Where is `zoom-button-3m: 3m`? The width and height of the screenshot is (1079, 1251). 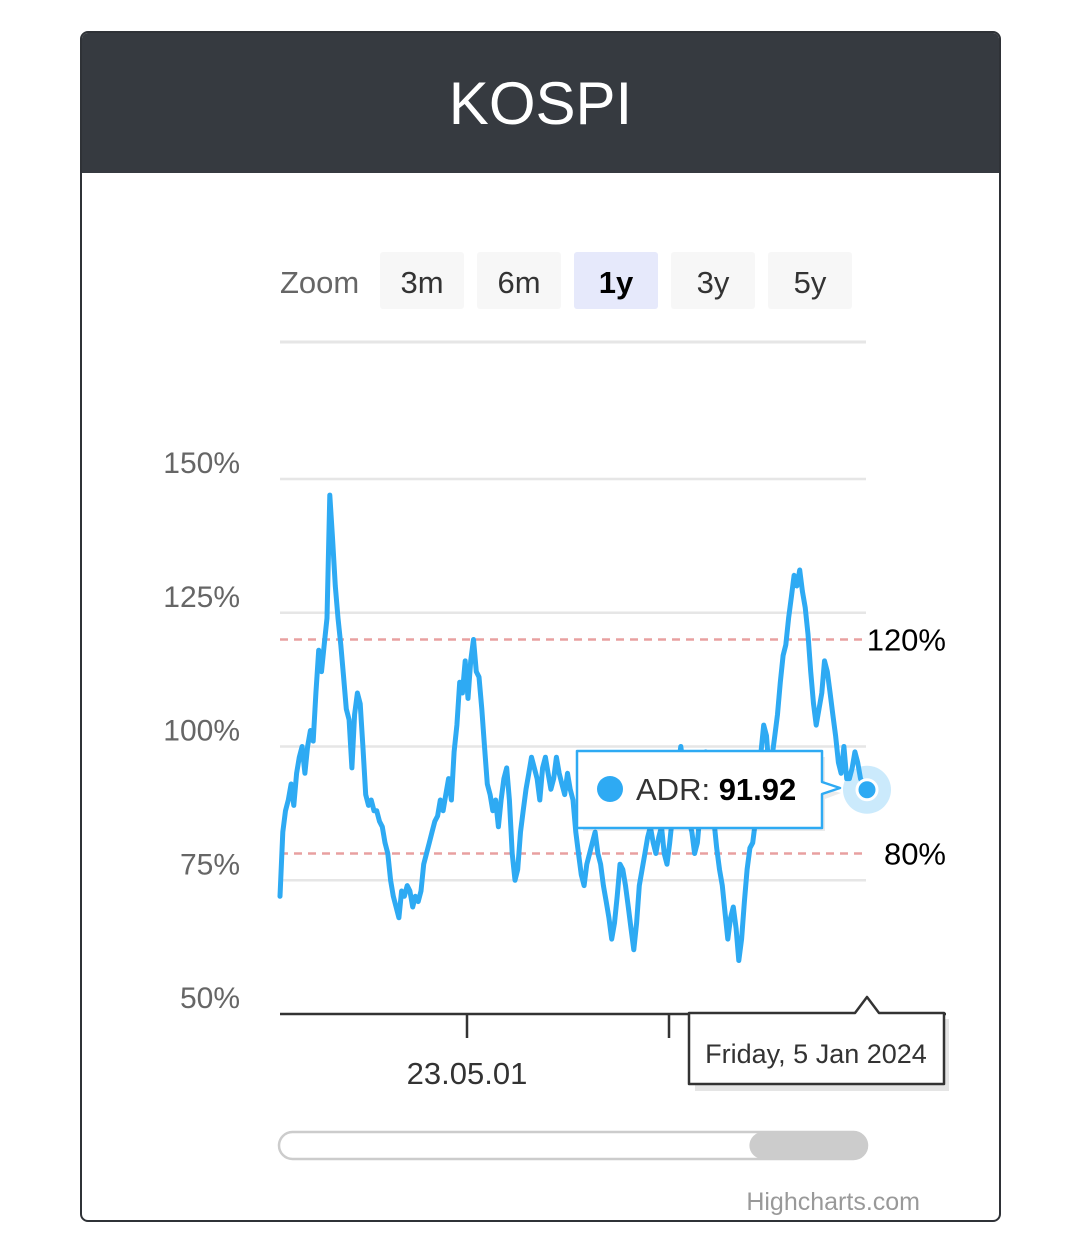
zoom-button-3m: 3m is located at coordinates (422, 280).